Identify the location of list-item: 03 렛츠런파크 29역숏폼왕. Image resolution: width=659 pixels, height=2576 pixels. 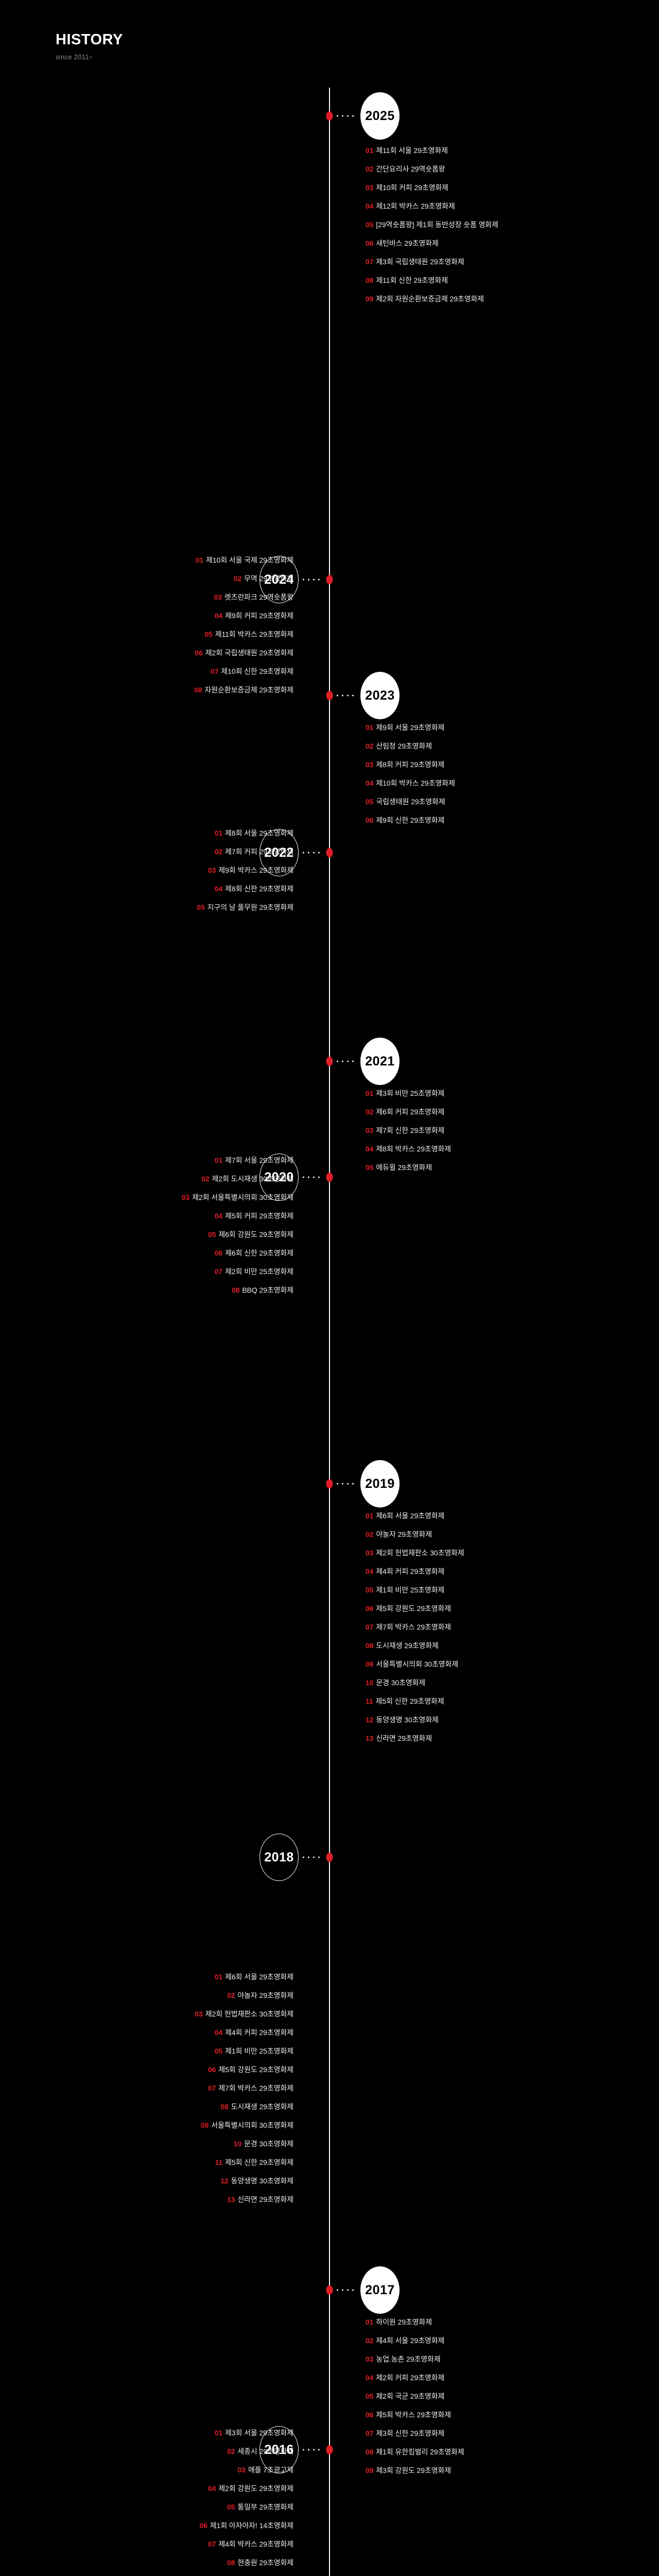
(244, 597).